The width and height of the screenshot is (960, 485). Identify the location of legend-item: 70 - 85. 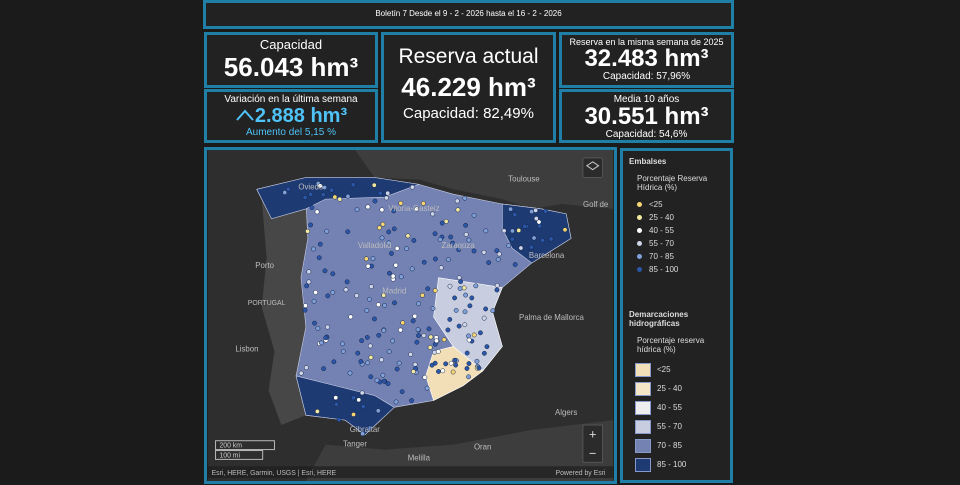
(676, 256).